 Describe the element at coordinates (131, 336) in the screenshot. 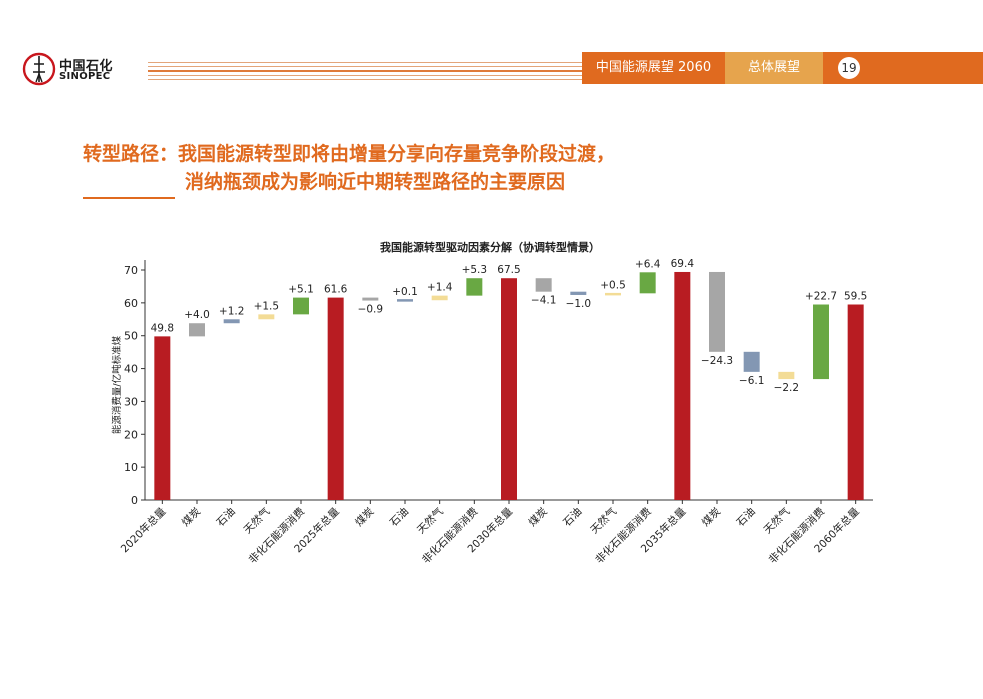

I see `y-tick-label: 50` at that location.